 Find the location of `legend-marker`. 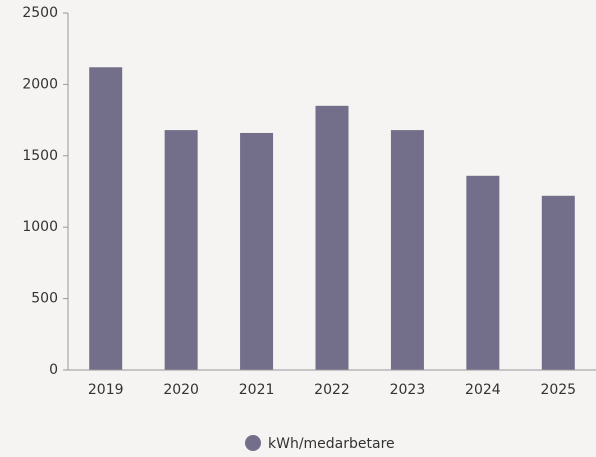

legend-marker is located at coordinates (253, 443).